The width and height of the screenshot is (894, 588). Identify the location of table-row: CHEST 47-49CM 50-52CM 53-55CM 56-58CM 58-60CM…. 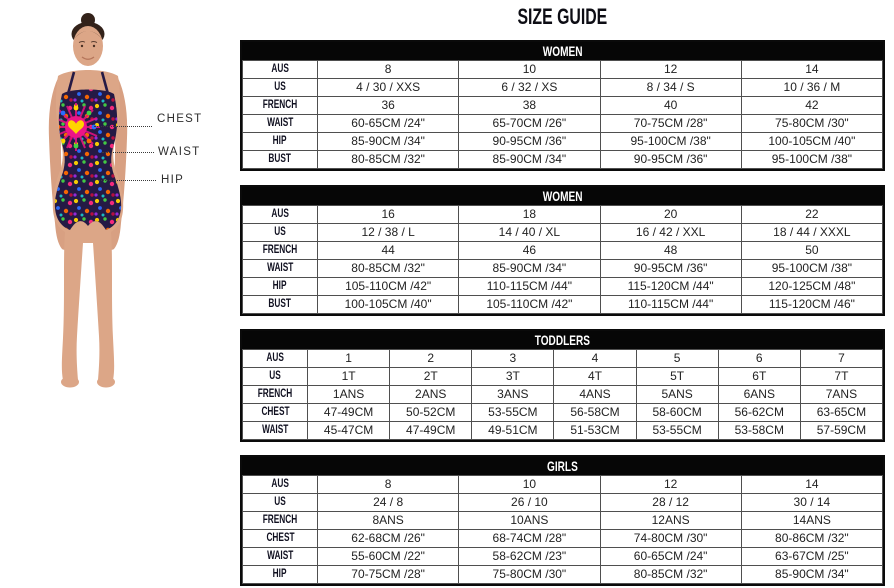
(563, 412).